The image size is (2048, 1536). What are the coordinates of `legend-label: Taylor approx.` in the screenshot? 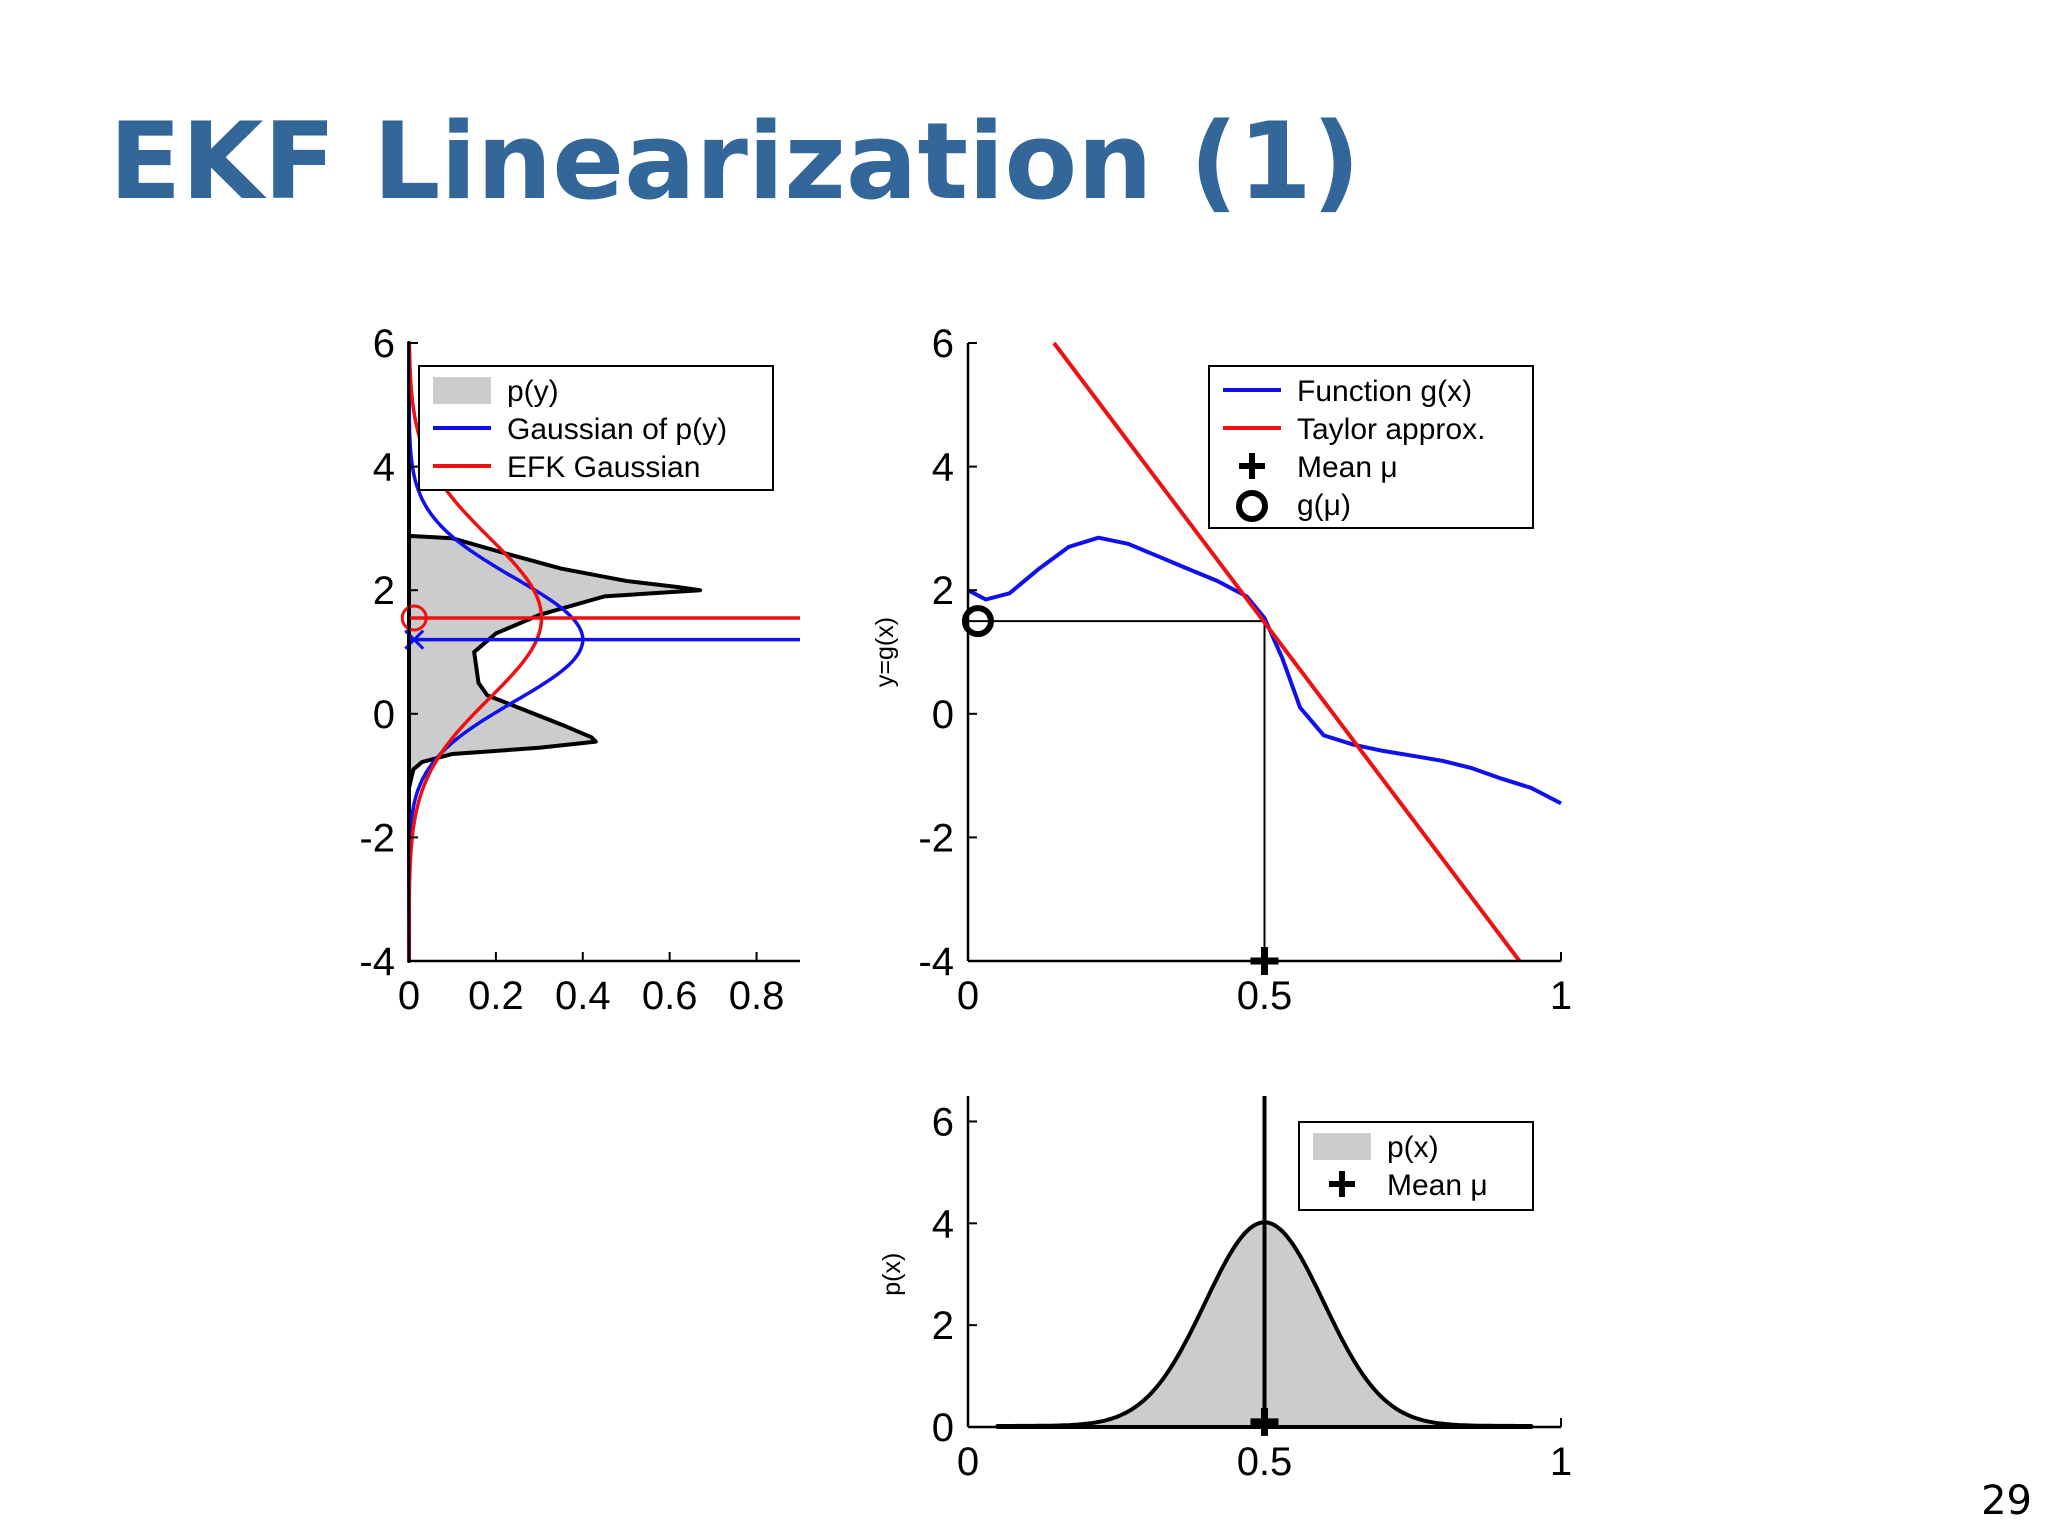 It's located at (1391, 429).